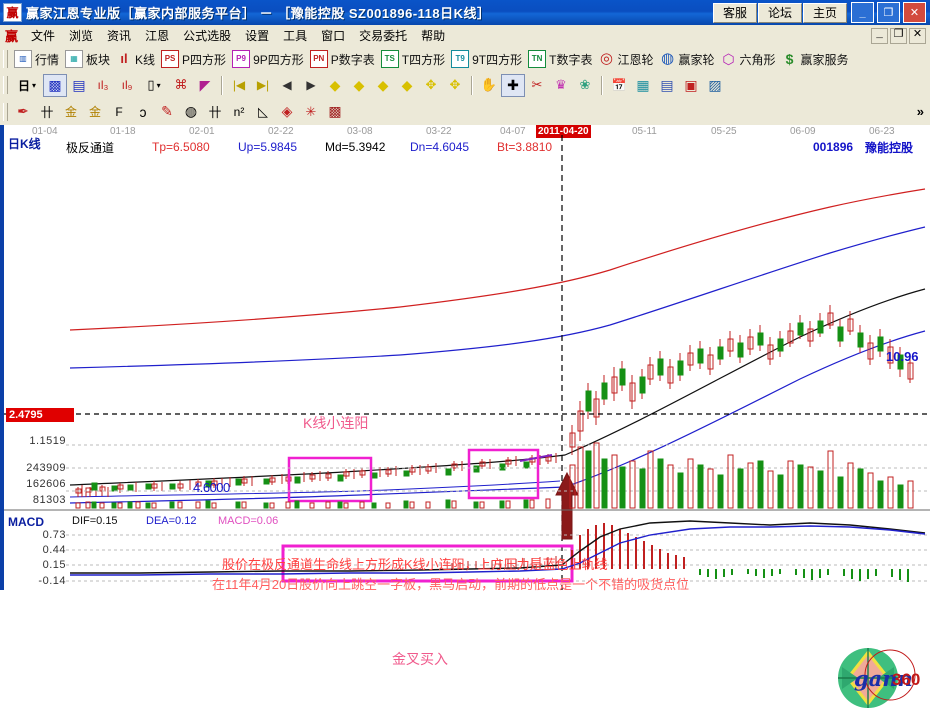 The height and width of the screenshot is (711, 930). Describe the element at coordinates (191, 111) in the screenshot. I see `circle-grid-icon: ◍` at that location.